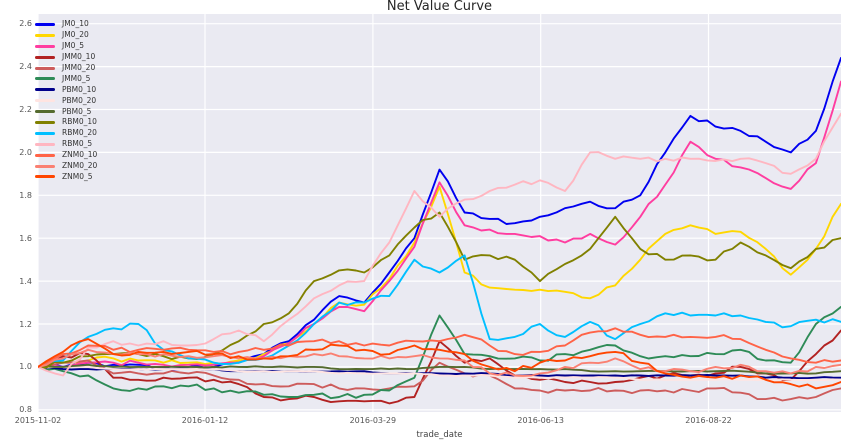  I want to click on y-axis: 0.8 1.0 1.2 1.4 1.6 1.8 2.0 2.2 2.4 2.6, so click(17, 214).